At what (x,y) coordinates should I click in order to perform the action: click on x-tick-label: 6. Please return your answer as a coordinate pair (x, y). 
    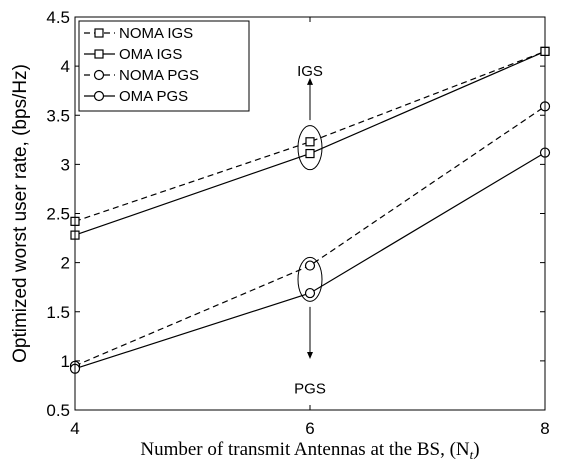
    Looking at the image, I should click on (309, 428).